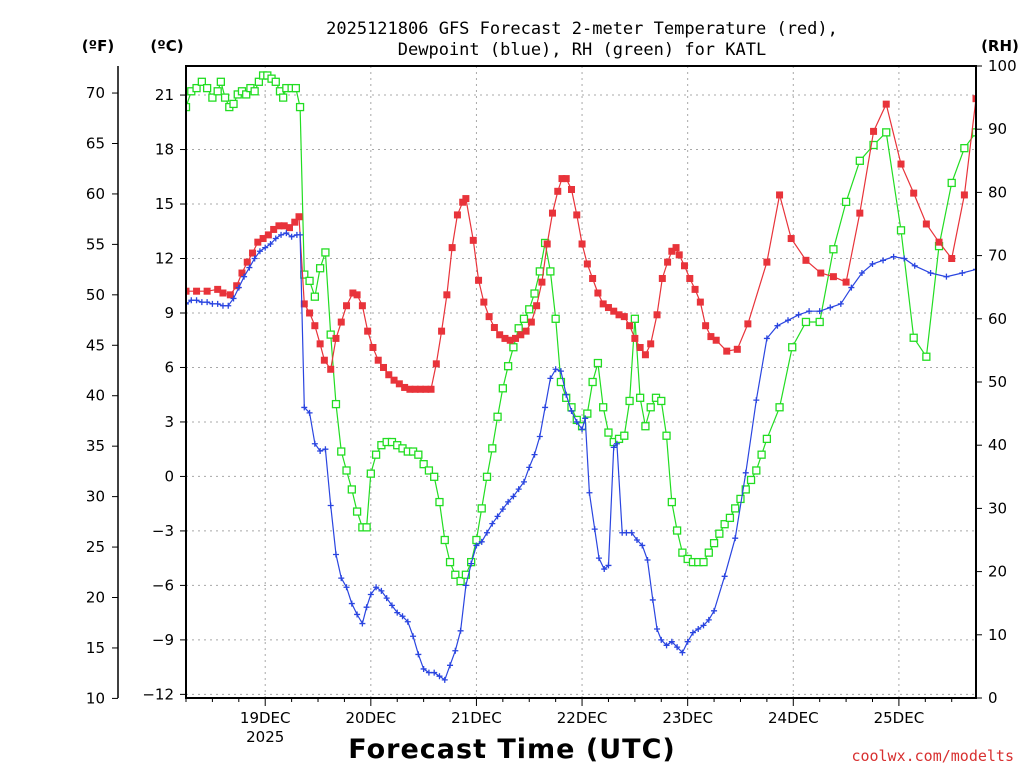  What do you see at coordinates (163, 640) in the screenshot?
I see `celsius-tick-label: −9` at bounding box center [163, 640].